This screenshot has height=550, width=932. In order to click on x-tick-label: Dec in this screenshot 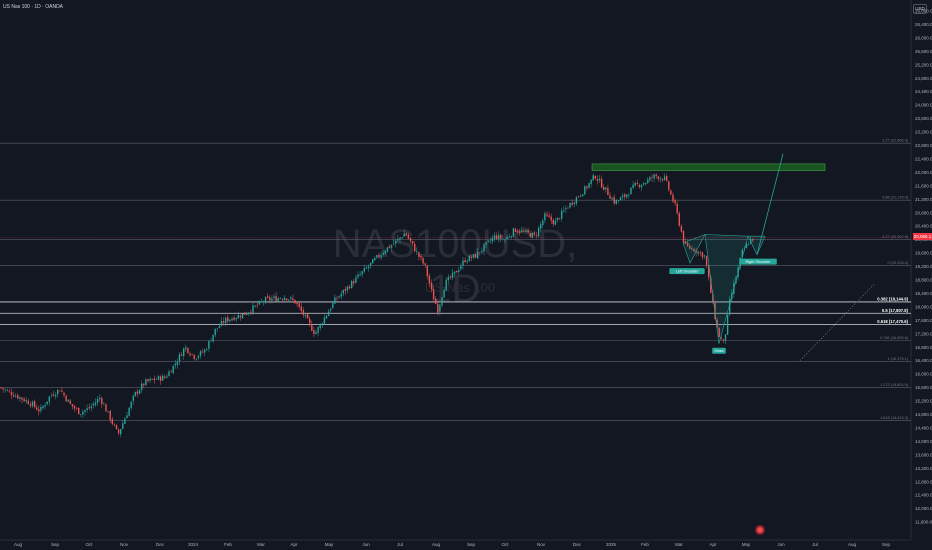, I will do `click(577, 544)`.